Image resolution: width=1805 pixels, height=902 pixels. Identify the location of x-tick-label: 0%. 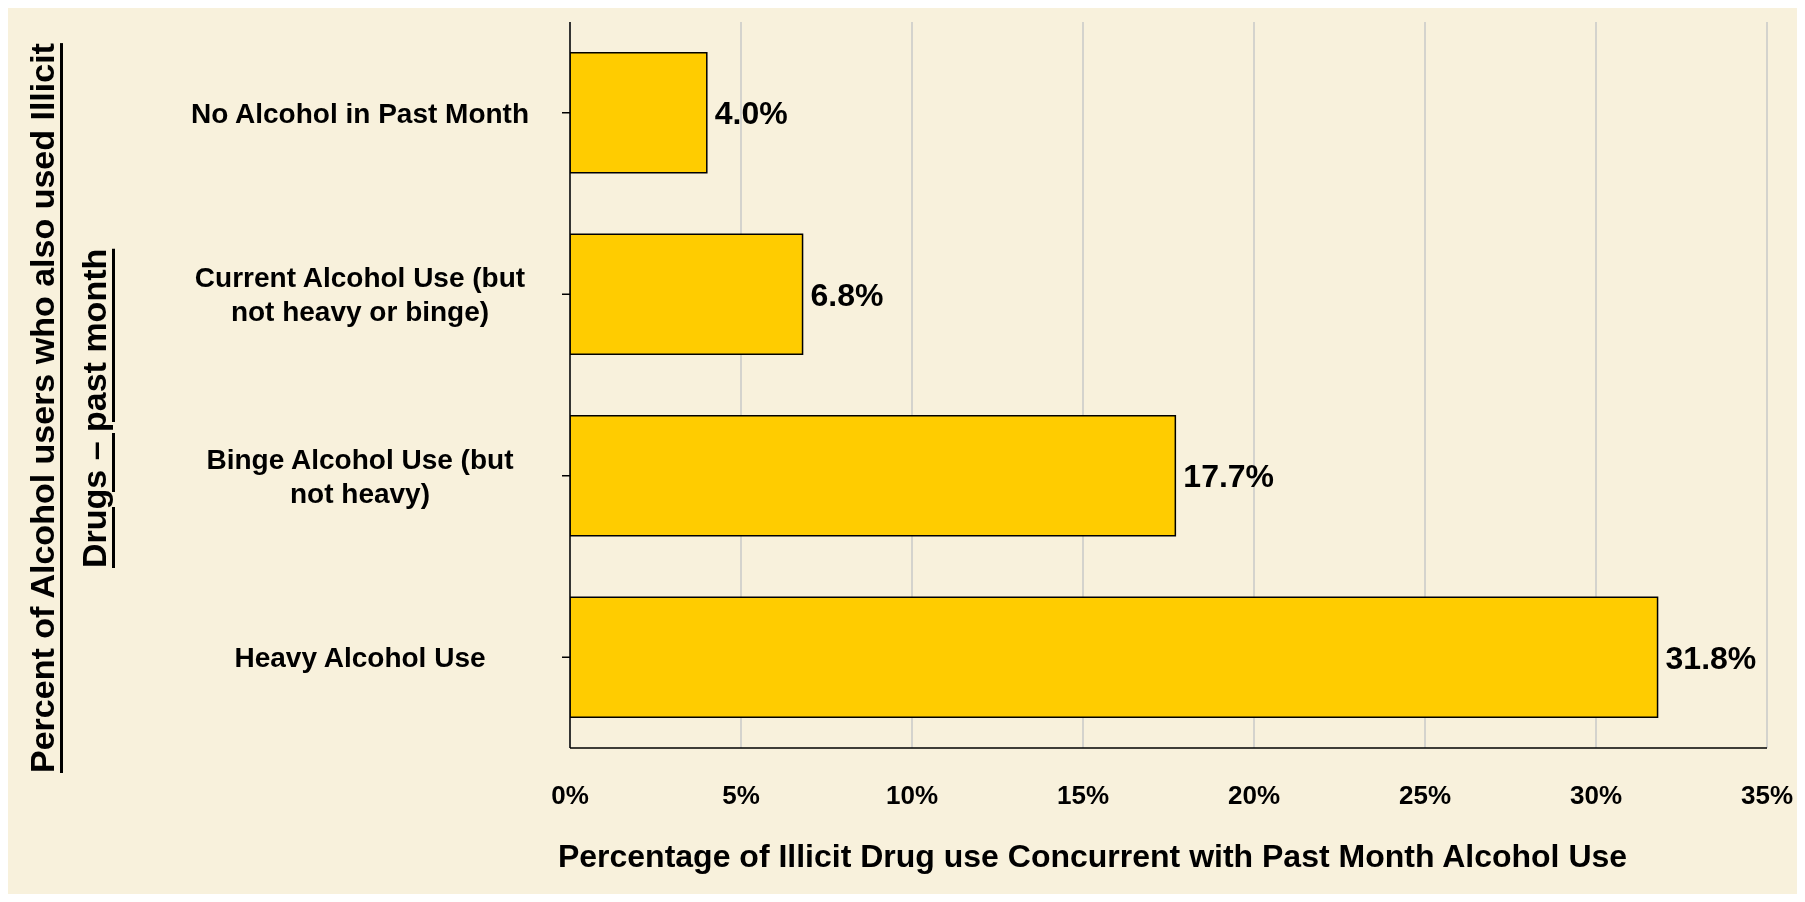
(570, 795).